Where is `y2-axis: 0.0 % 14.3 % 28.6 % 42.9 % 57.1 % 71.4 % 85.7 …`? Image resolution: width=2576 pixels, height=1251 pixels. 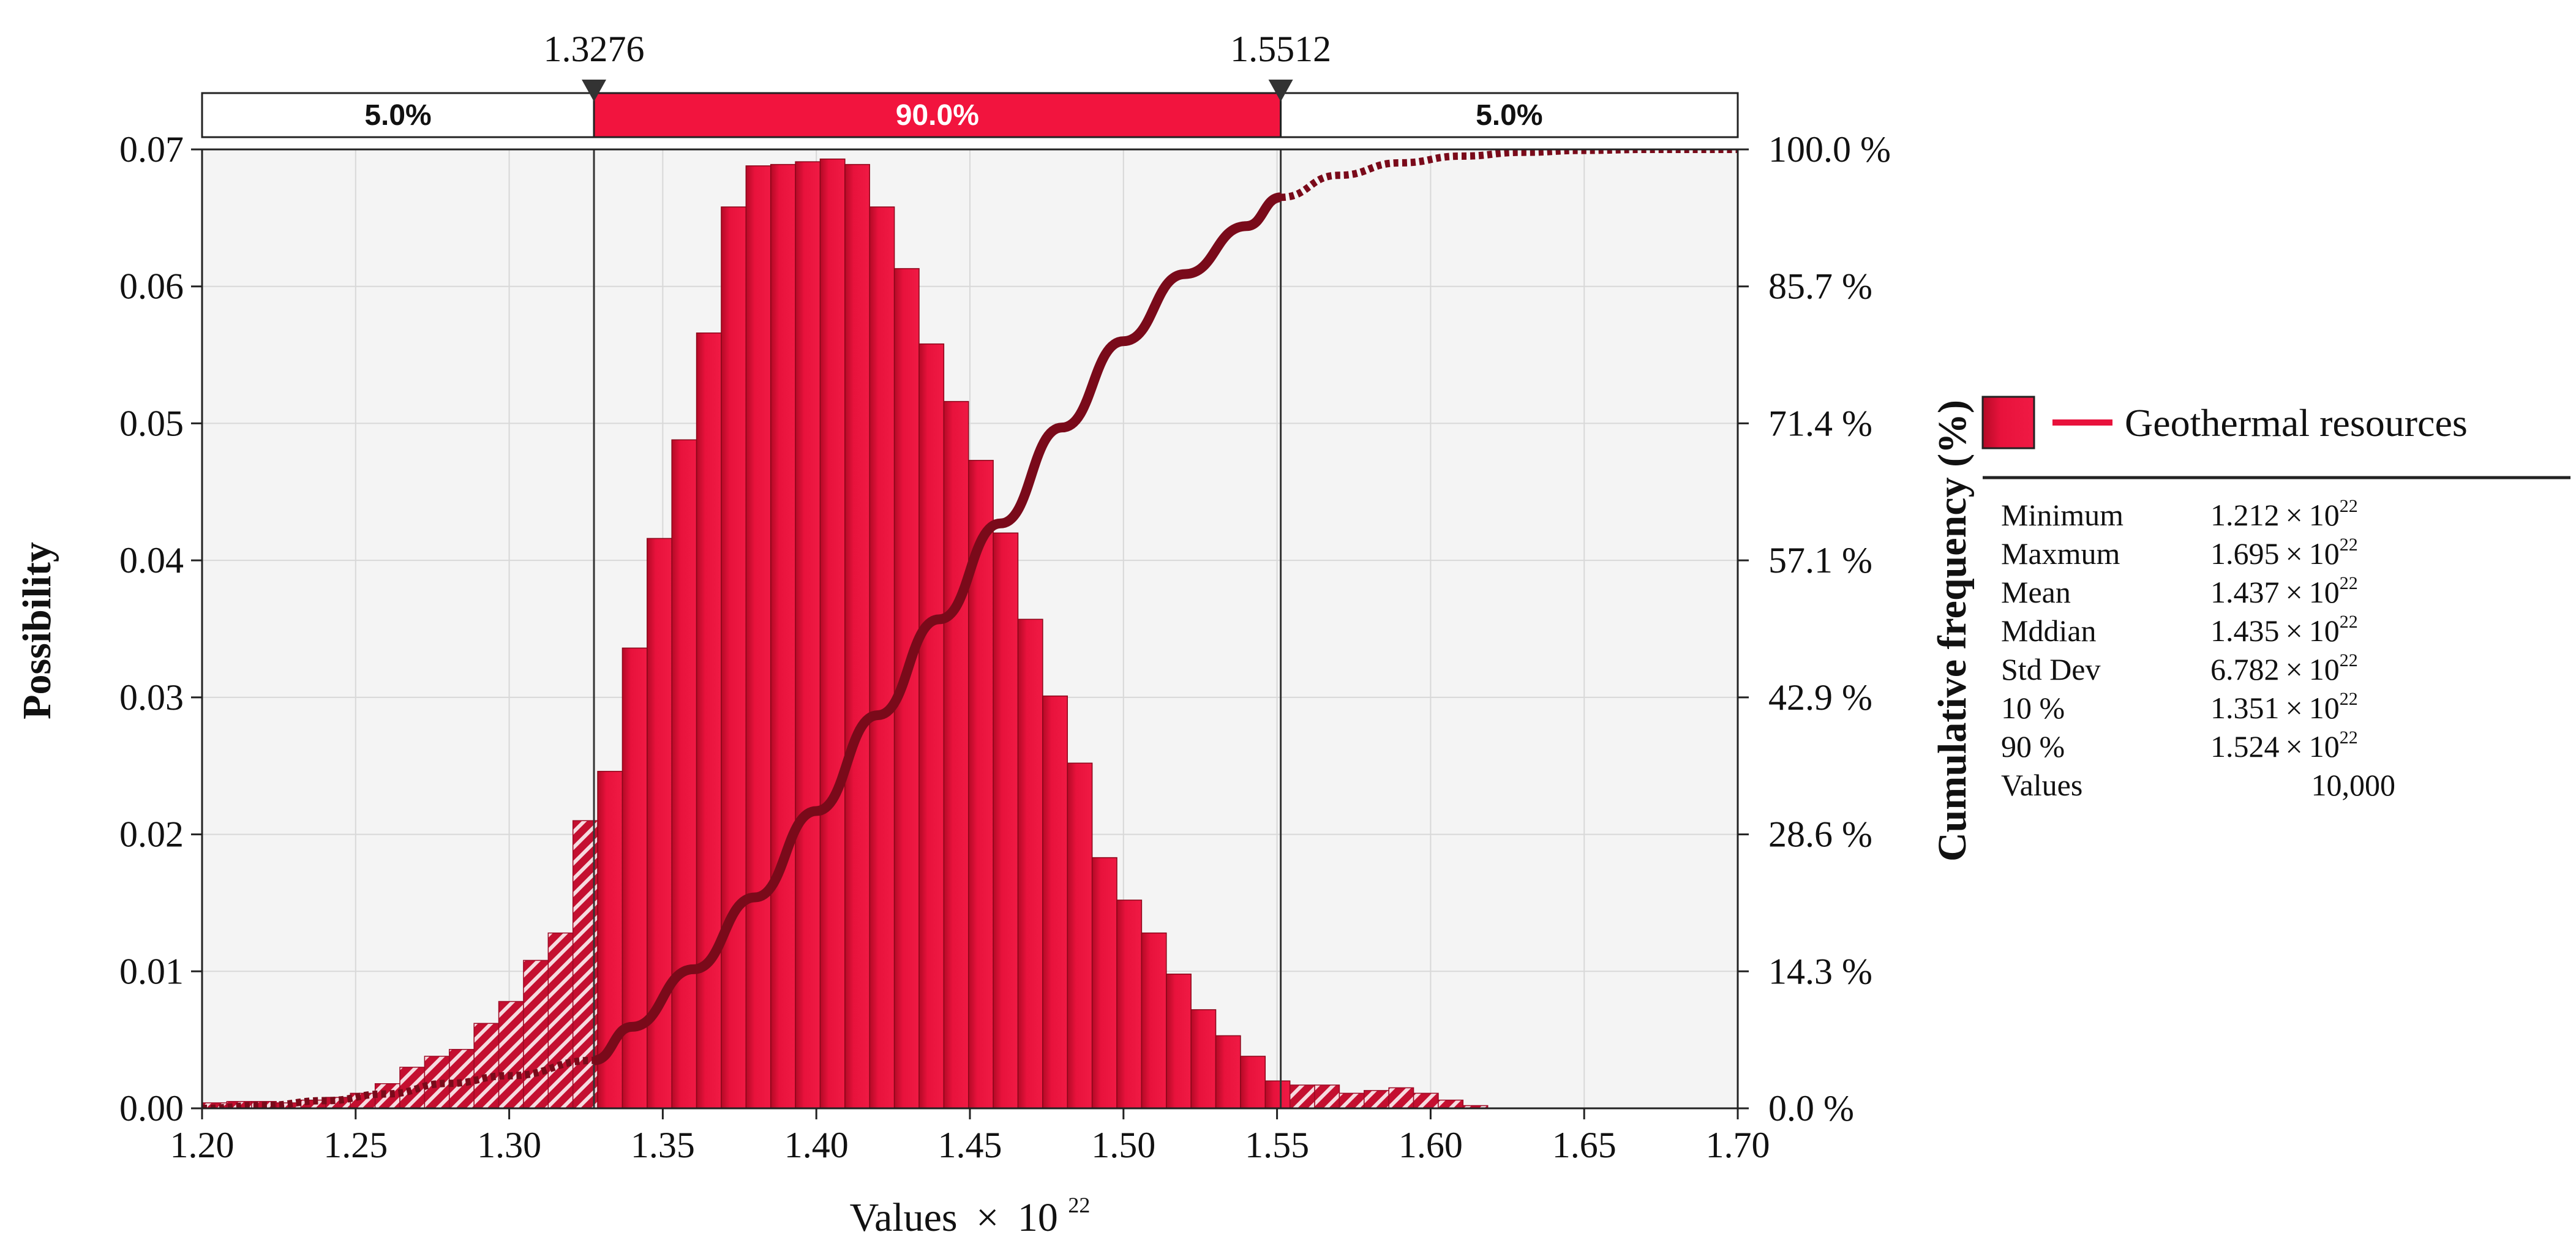 y2-axis: 0.0 % 14.3 % 28.6 % 42.9 % 57.1 % 71.4 % 85.7 … is located at coordinates (1814, 629).